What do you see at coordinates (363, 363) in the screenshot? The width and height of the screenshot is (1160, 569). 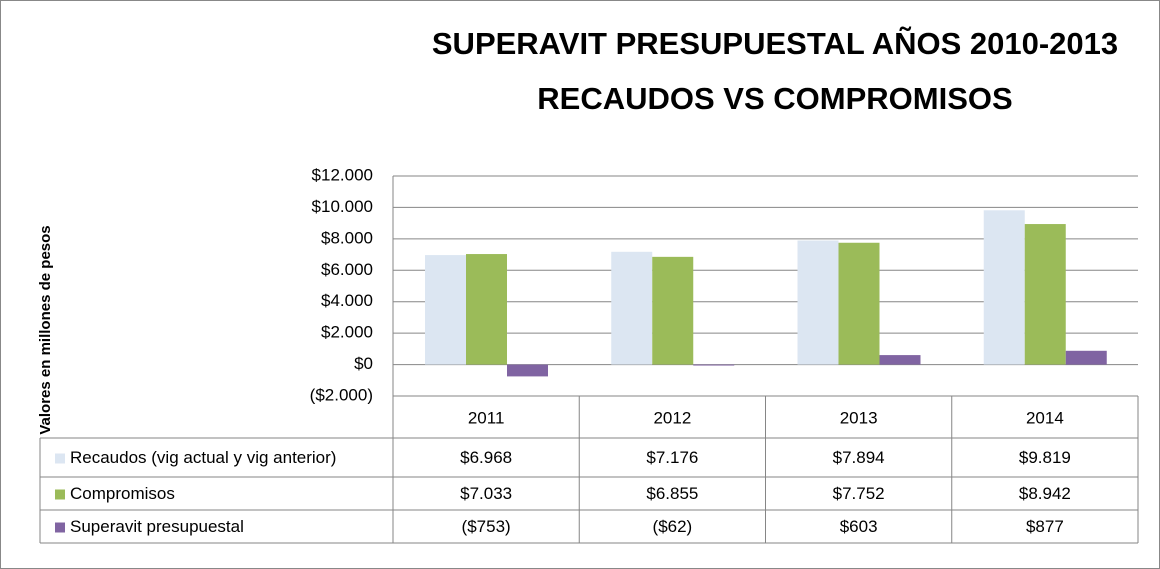 I see `y-tick-label: $0` at bounding box center [363, 363].